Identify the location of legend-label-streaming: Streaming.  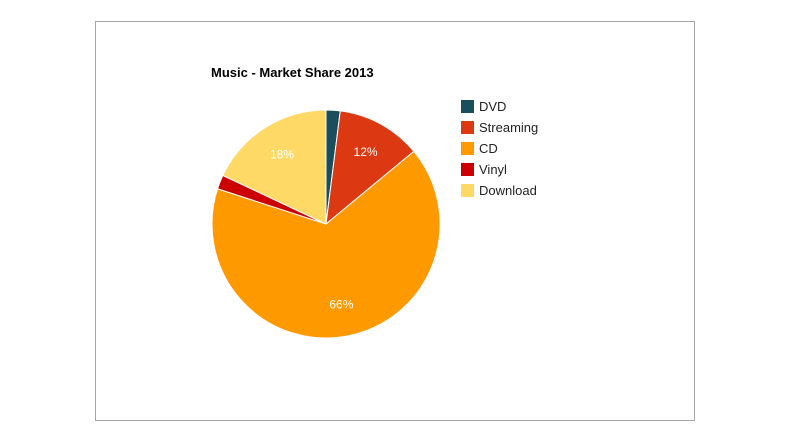
(508, 127).